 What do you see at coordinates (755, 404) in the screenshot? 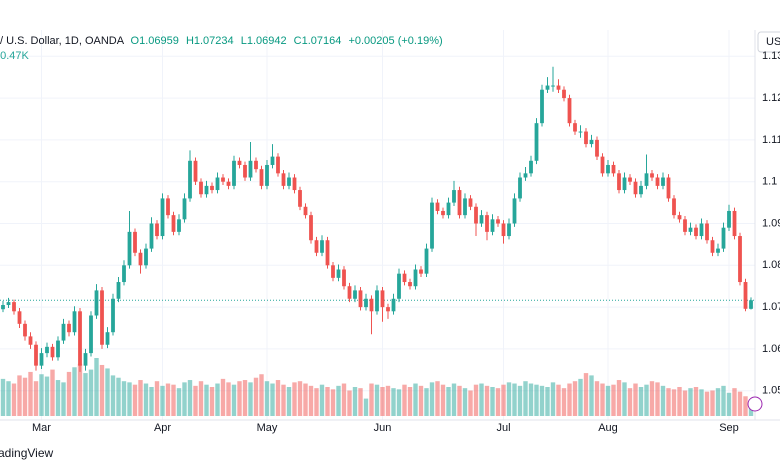
I see `event-marker` at bounding box center [755, 404].